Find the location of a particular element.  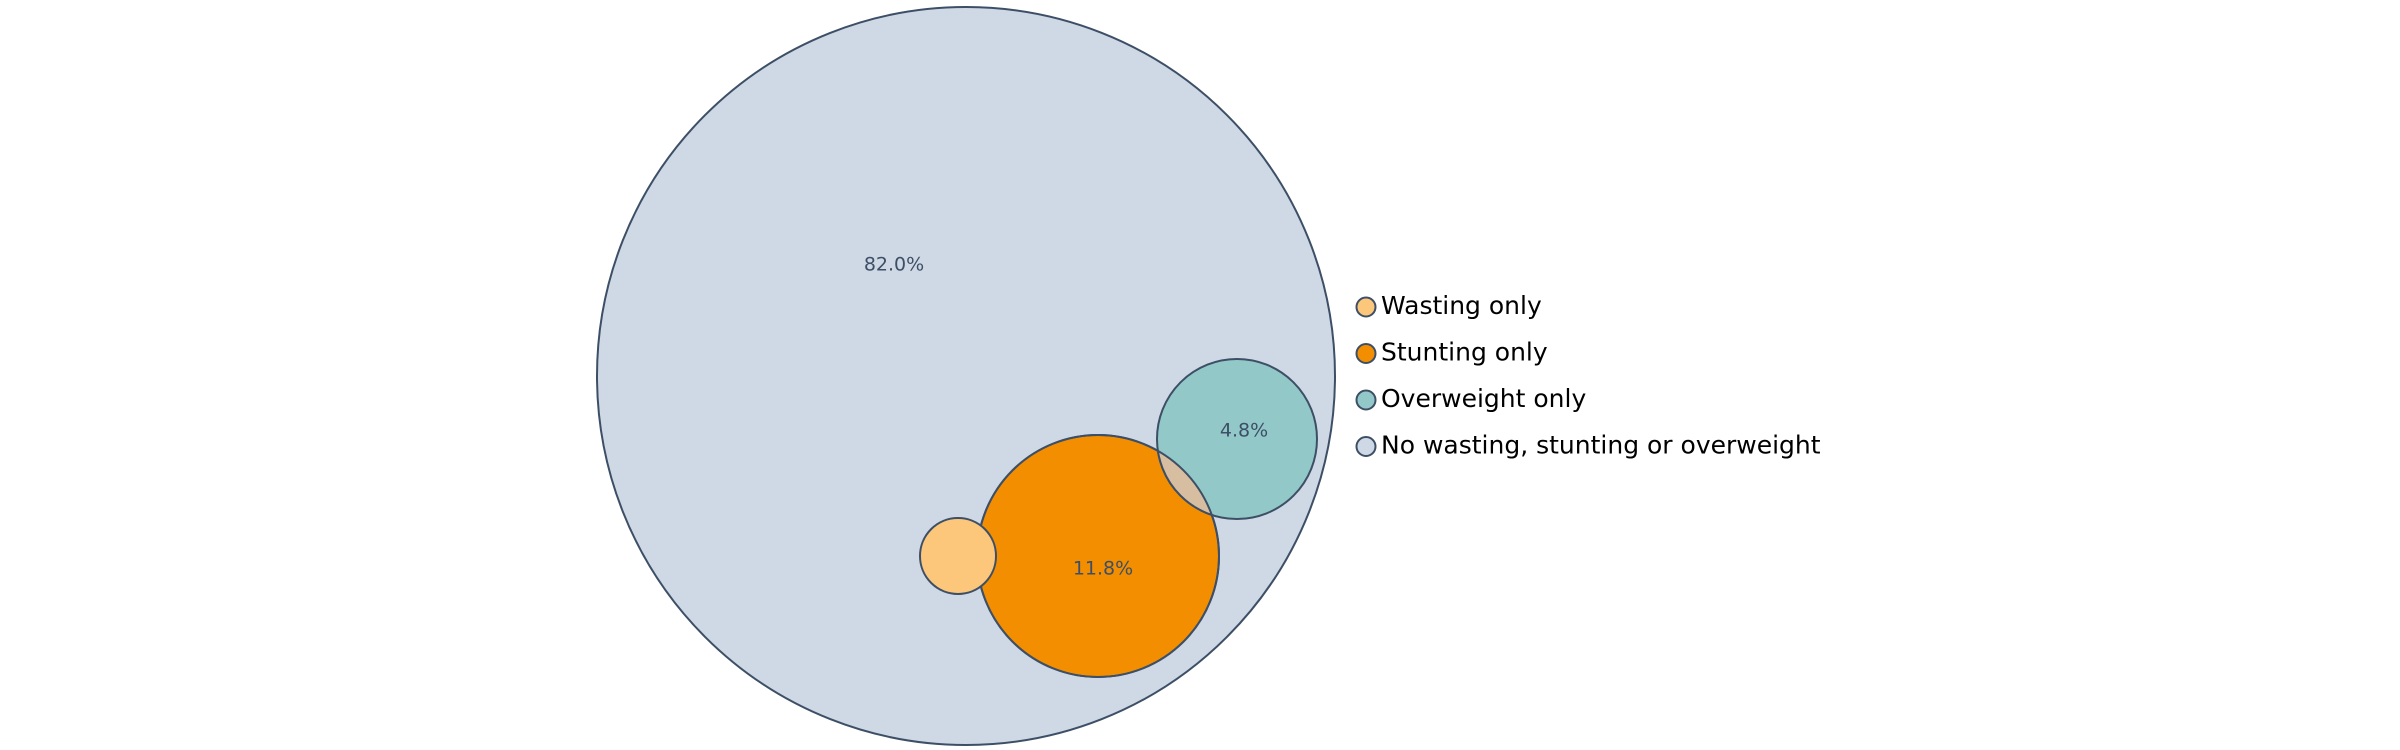

venn-label-overweight-only: 4.8% is located at coordinates (1244, 431).